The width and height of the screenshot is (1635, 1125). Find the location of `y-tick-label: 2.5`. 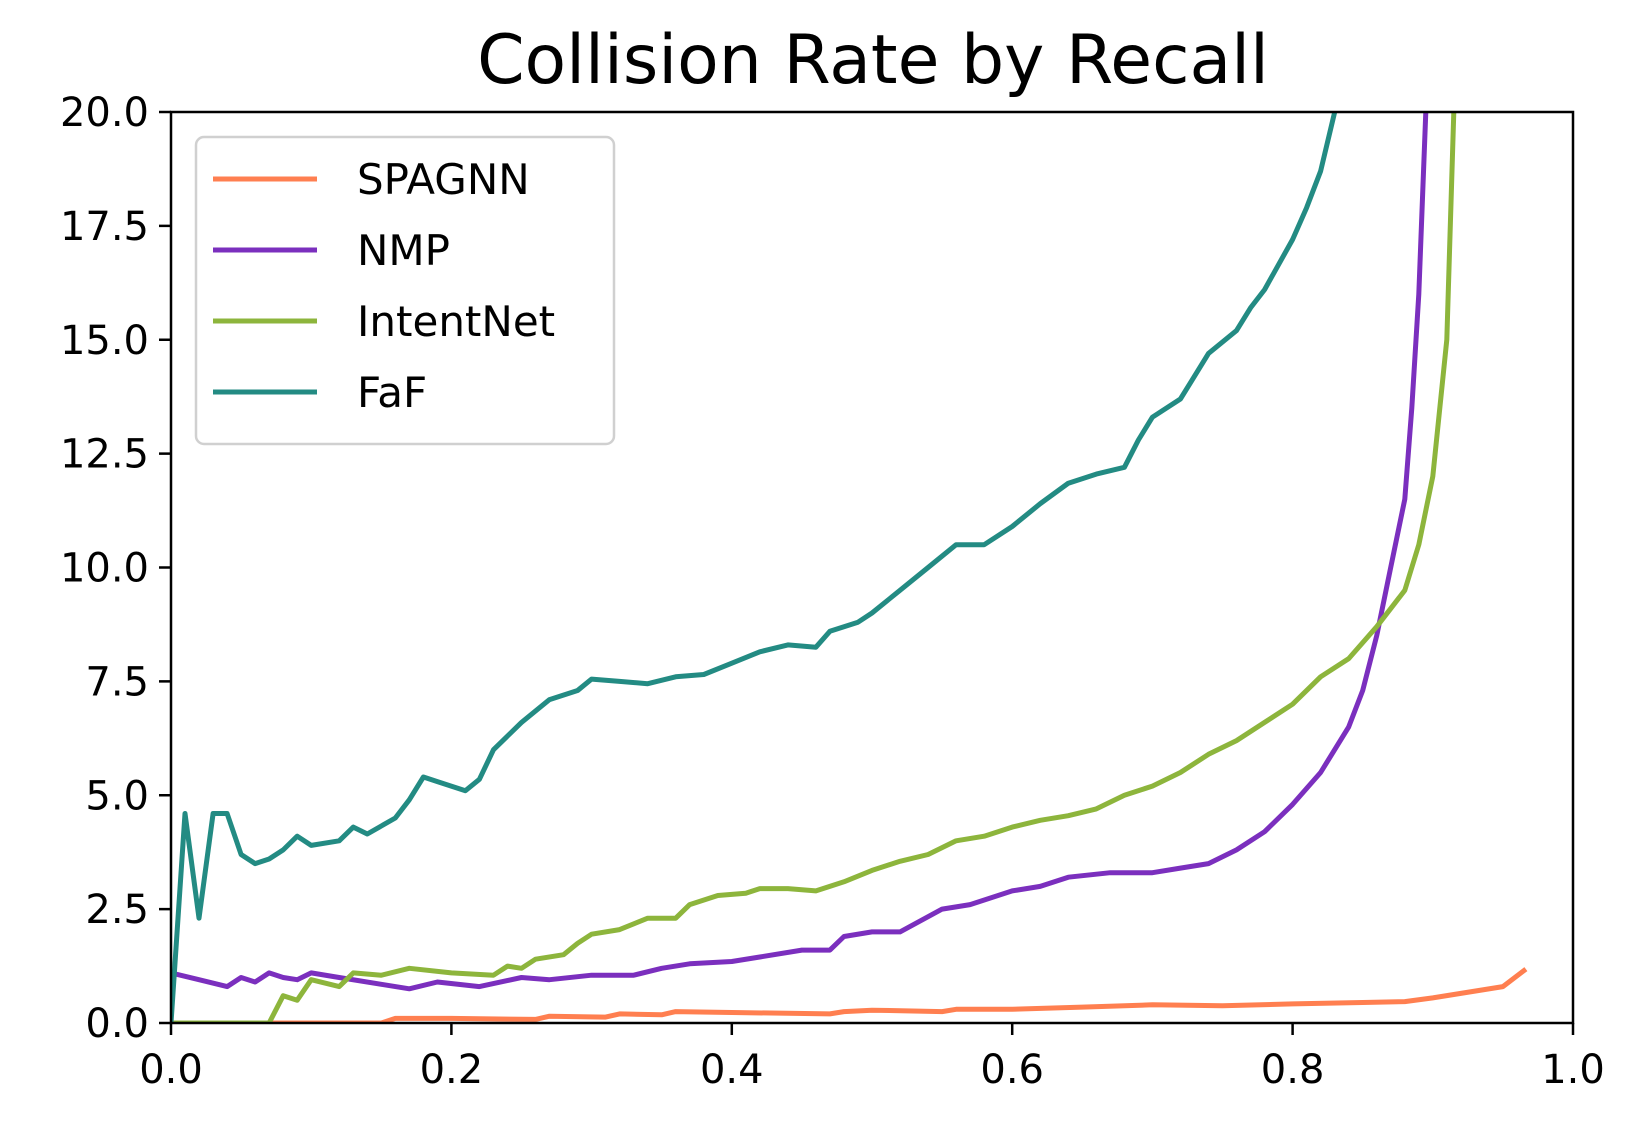

y-tick-label: 2.5 is located at coordinates (117, 910).